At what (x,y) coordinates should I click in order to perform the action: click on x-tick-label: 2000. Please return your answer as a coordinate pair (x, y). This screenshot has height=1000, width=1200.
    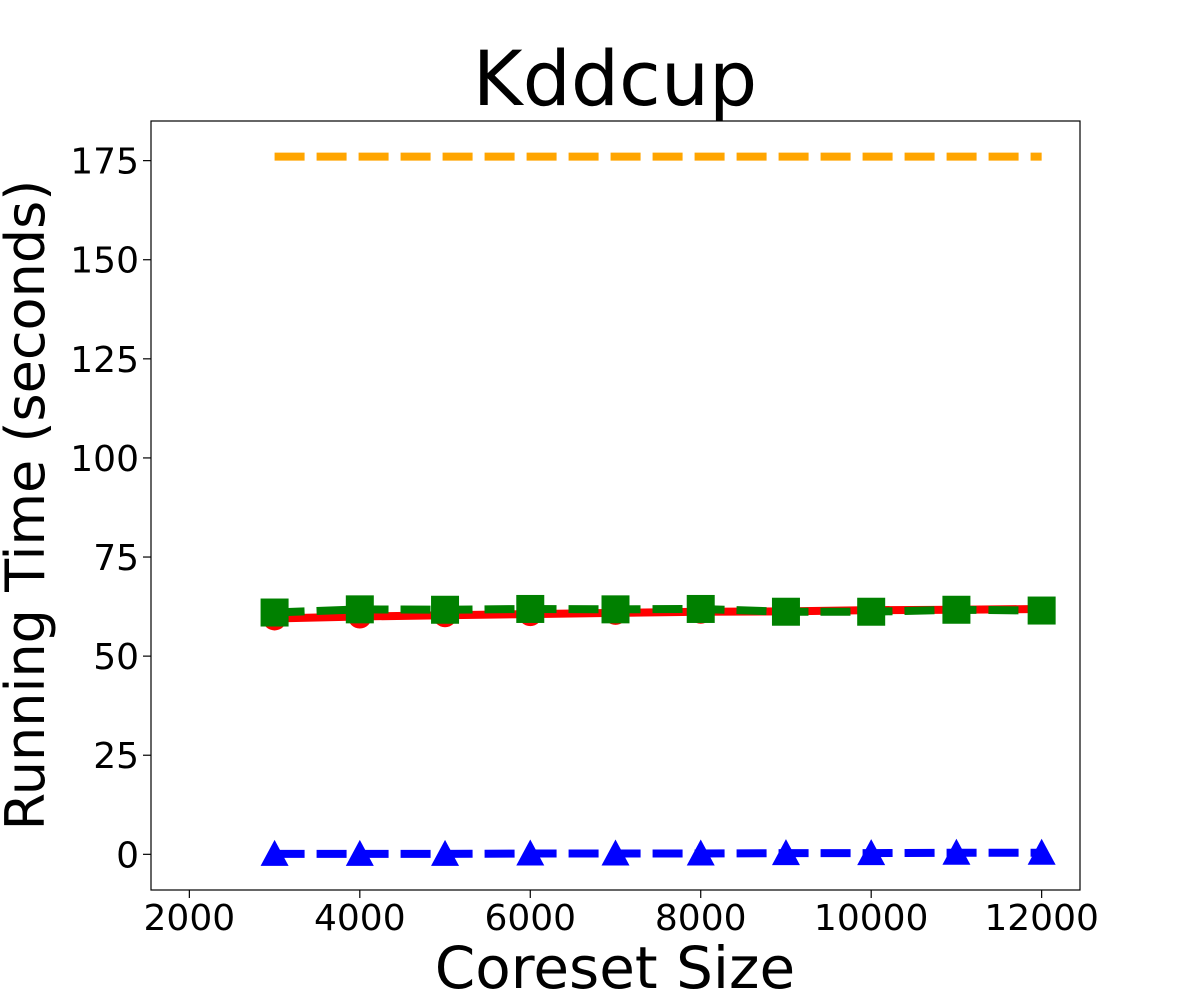
    Looking at the image, I should click on (190, 918).